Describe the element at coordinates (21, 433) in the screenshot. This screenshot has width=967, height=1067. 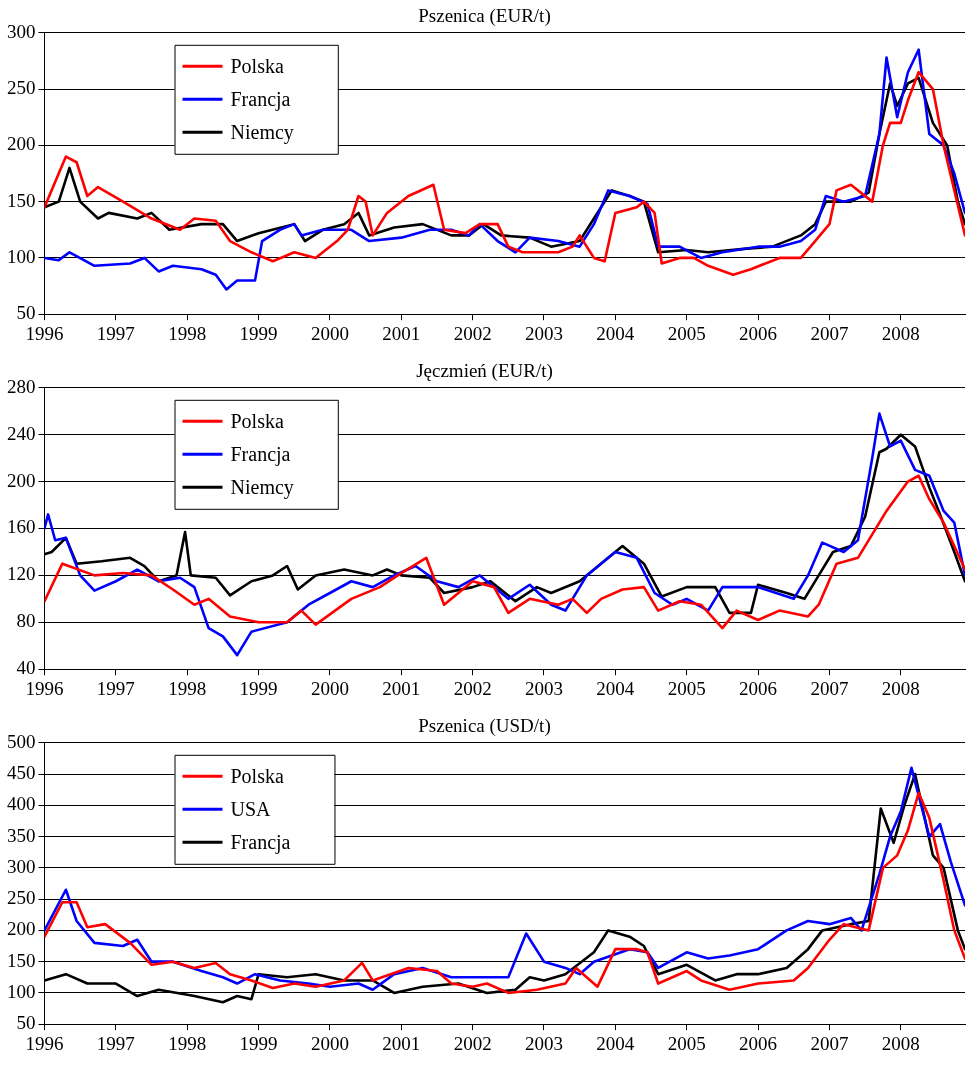
I see `y-tick-label: 240` at that location.